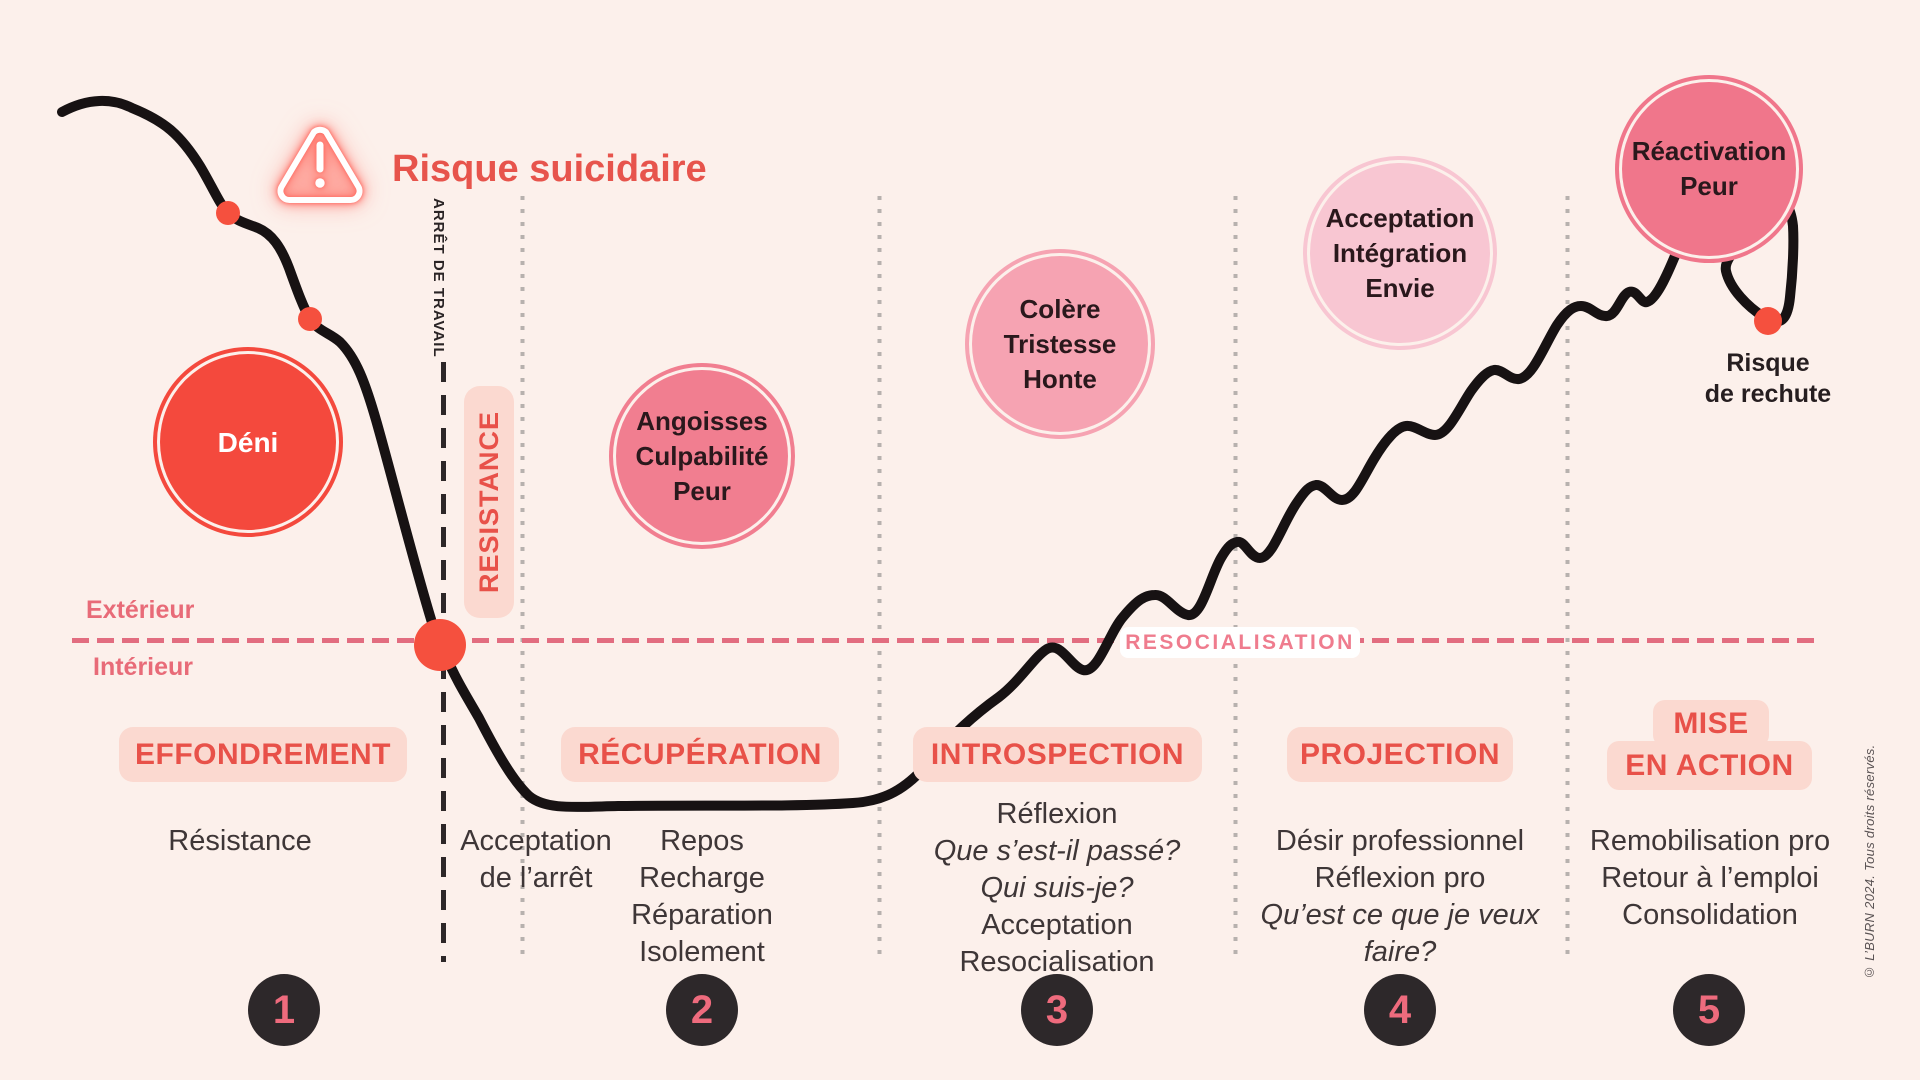 The width and height of the screenshot is (1920, 1080). I want to click on phase-title: PROJECTION, so click(1400, 754).